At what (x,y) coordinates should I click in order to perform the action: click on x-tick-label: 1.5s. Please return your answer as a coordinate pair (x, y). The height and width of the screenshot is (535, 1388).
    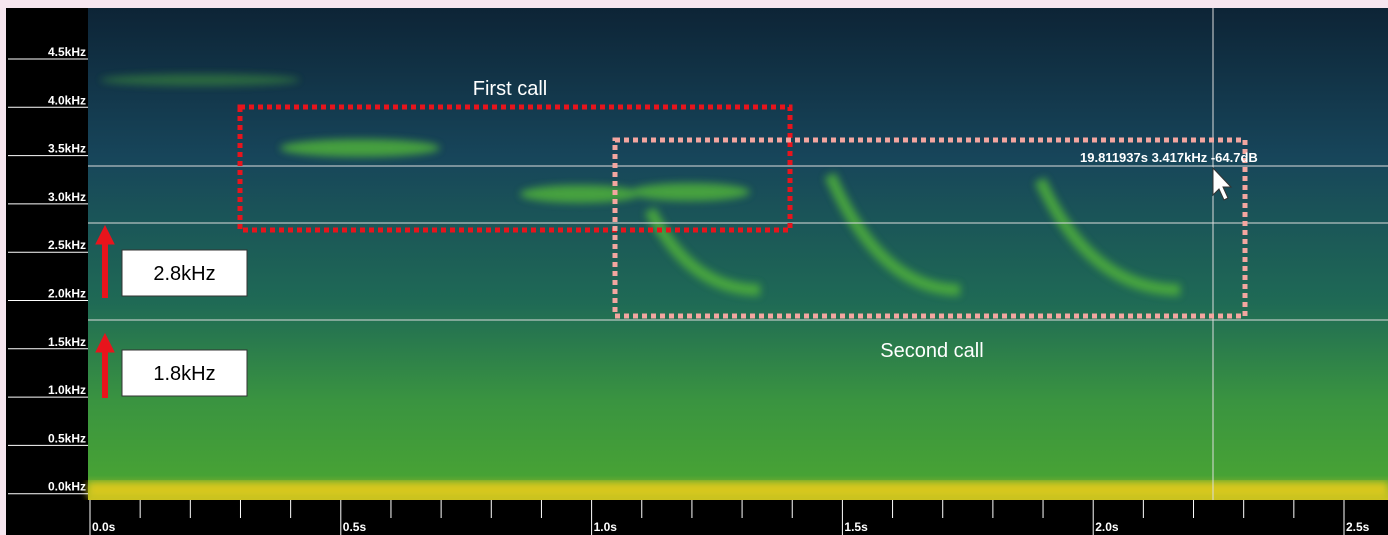
    Looking at the image, I should click on (856, 527).